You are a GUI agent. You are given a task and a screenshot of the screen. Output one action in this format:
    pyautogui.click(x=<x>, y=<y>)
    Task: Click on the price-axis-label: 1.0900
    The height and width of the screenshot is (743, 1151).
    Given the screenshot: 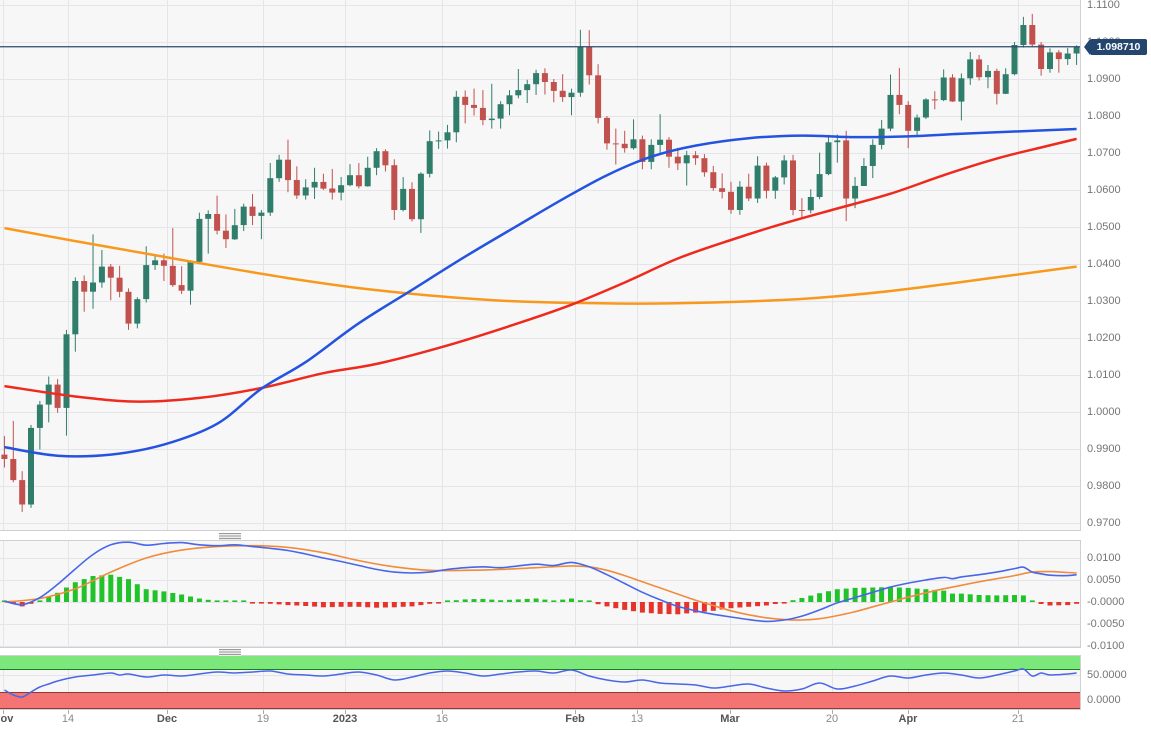 What is the action you would take?
    pyautogui.click(x=1104, y=78)
    